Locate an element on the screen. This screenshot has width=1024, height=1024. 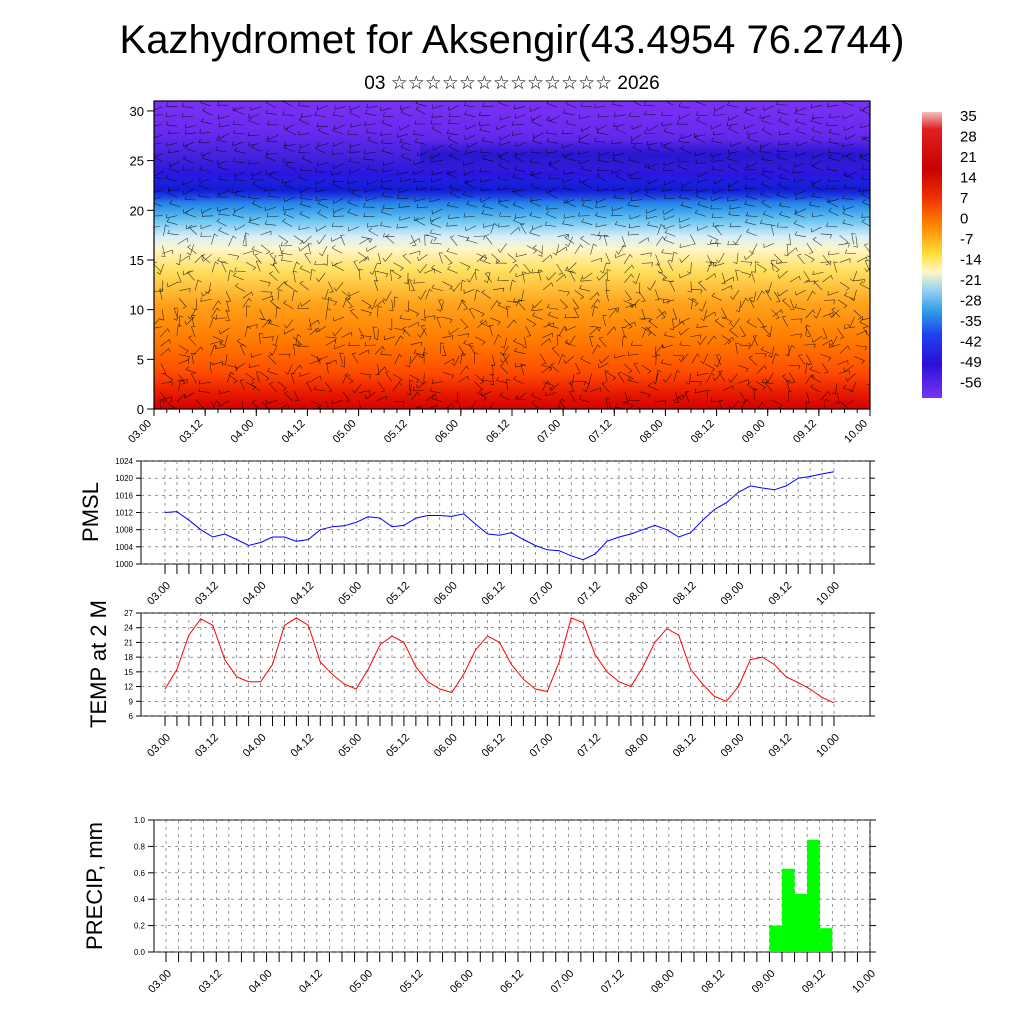
x-tick-label: 07.12 is located at coordinates (600, 432).